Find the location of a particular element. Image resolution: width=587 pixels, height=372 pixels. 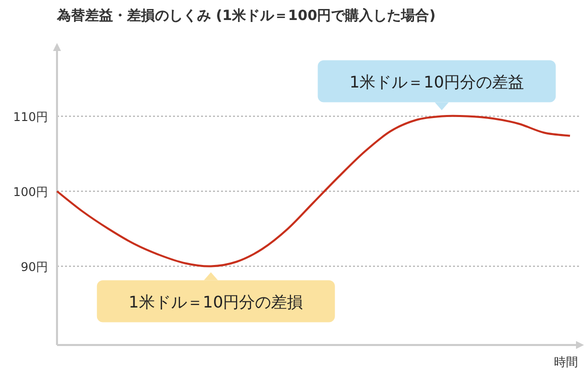

y-tick-label: 110円 is located at coordinates (30, 117).